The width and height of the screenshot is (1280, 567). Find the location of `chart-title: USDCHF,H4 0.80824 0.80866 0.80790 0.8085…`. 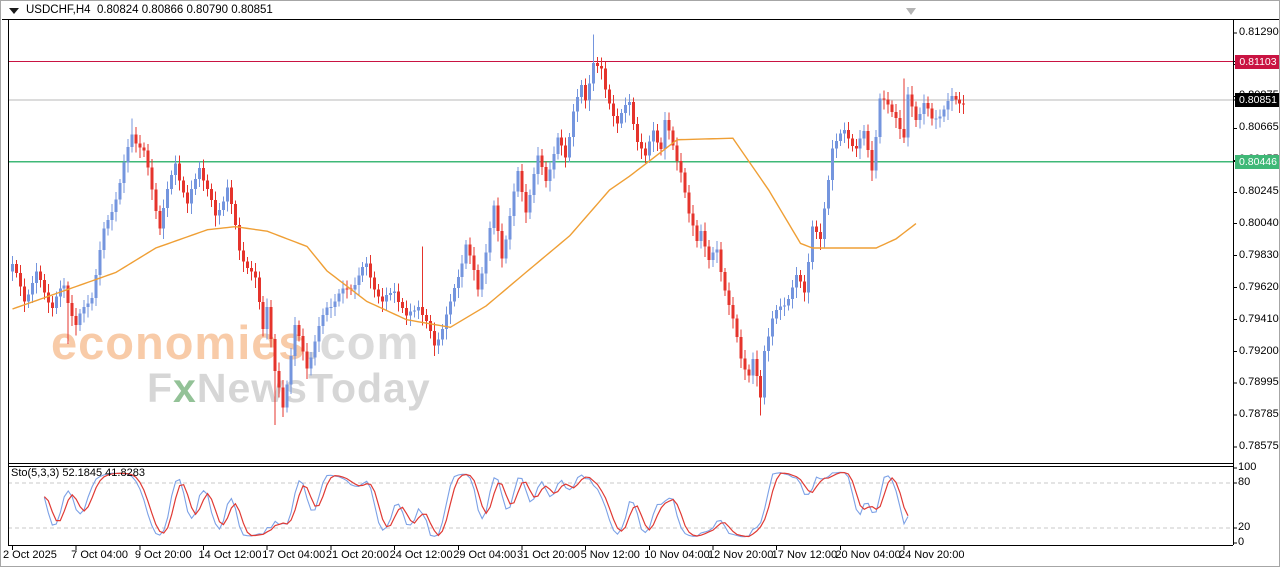

chart-title: USDCHF,H4 0.80824 0.80866 0.80790 0.8085… is located at coordinates (149, 10).